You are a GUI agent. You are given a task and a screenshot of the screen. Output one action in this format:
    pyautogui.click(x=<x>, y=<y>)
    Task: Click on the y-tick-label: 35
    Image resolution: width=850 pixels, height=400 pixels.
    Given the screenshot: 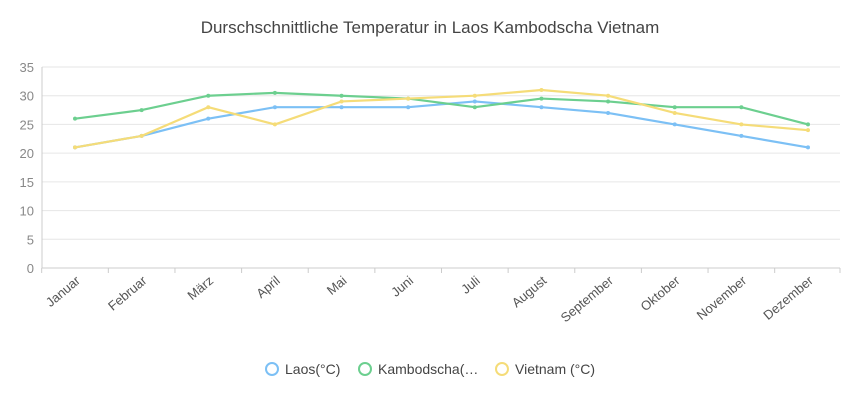 What is the action you would take?
    pyautogui.click(x=27, y=67)
    